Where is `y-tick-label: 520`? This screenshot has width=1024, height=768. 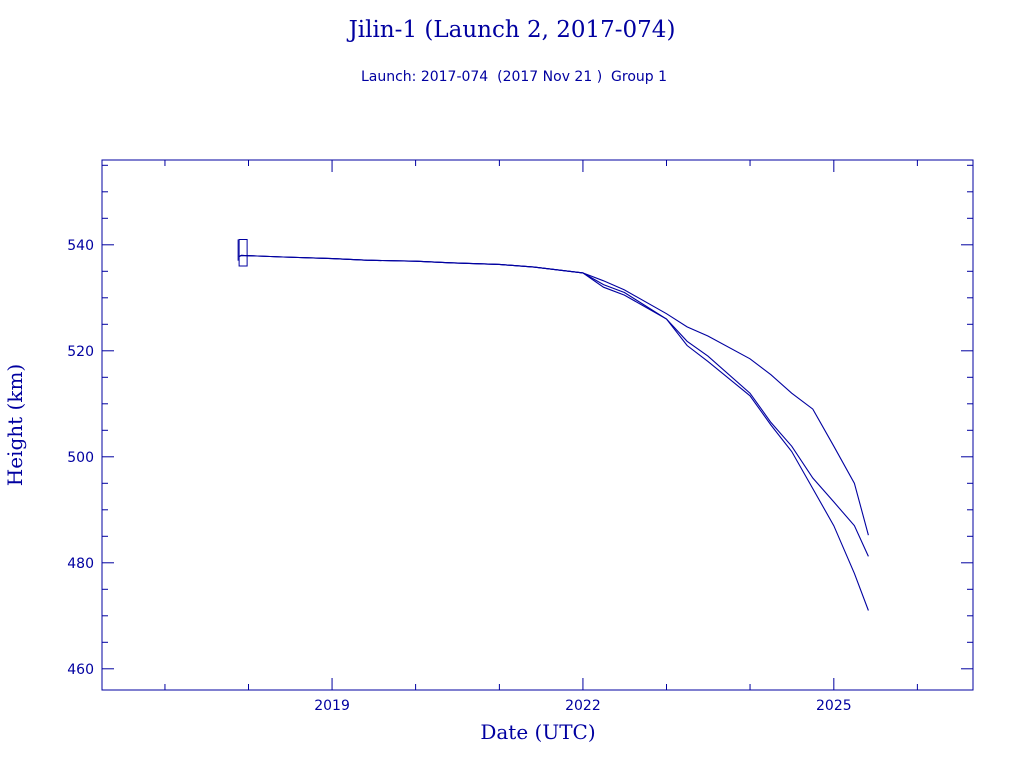 y-tick-label: 520 is located at coordinates (80, 352).